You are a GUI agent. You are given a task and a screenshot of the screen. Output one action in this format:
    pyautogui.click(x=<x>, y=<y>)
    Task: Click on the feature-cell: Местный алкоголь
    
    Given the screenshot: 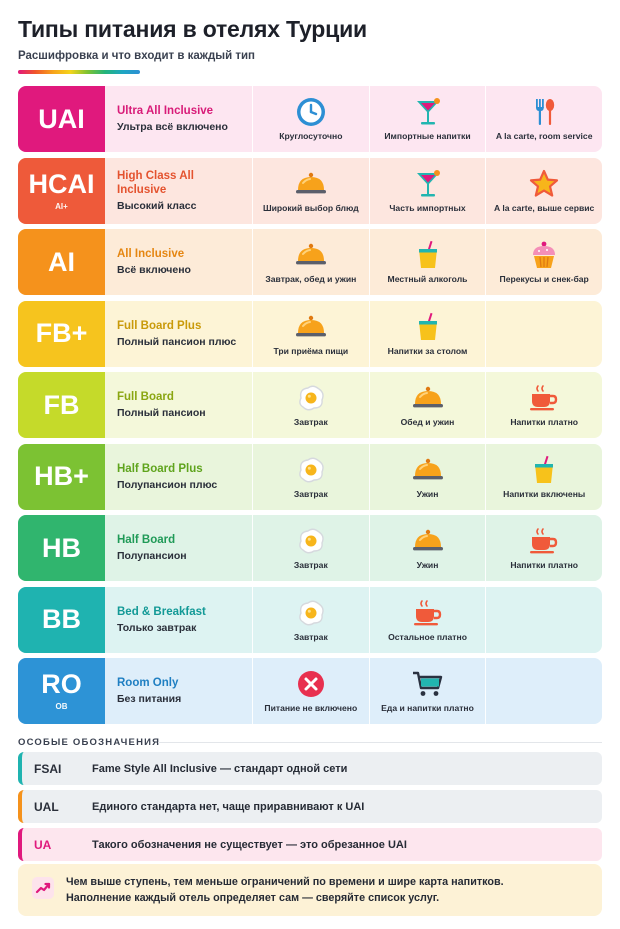 What is the action you would take?
    pyautogui.click(x=427, y=262)
    